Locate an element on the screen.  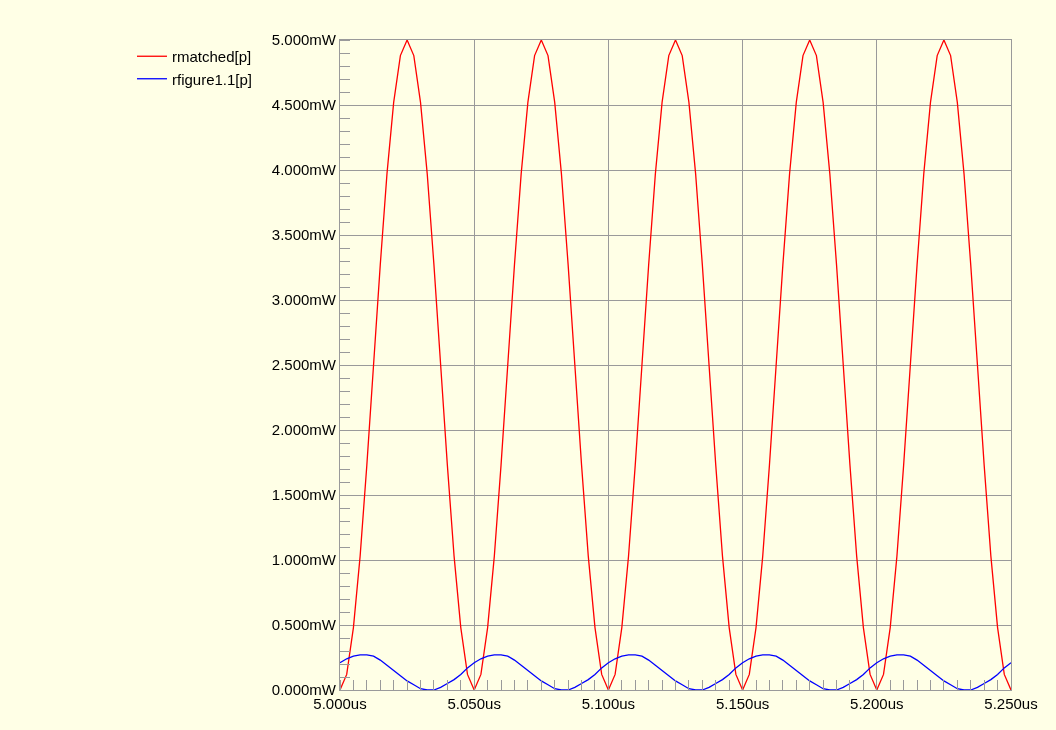
x-tick-label: 5.100us is located at coordinates (608, 703).